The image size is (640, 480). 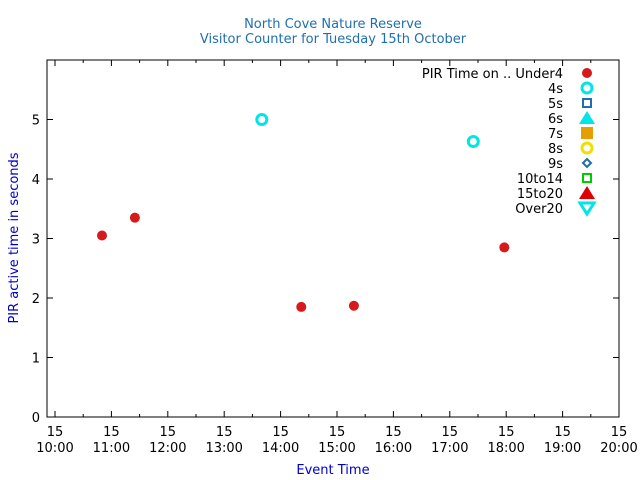 What do you see at coordinates (505, 448) in the screenshot?
I see `x-tick-label-time: 18:00` at bounding box center [505, 448].